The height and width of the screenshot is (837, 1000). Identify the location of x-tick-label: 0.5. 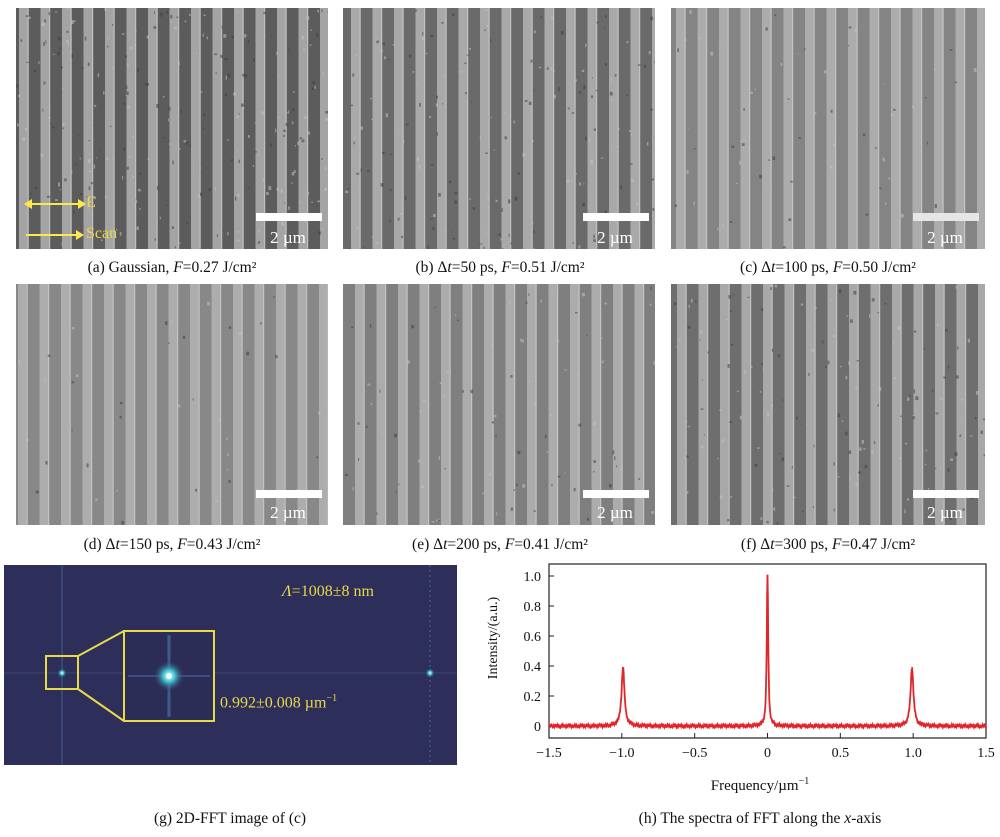
(841, 753).